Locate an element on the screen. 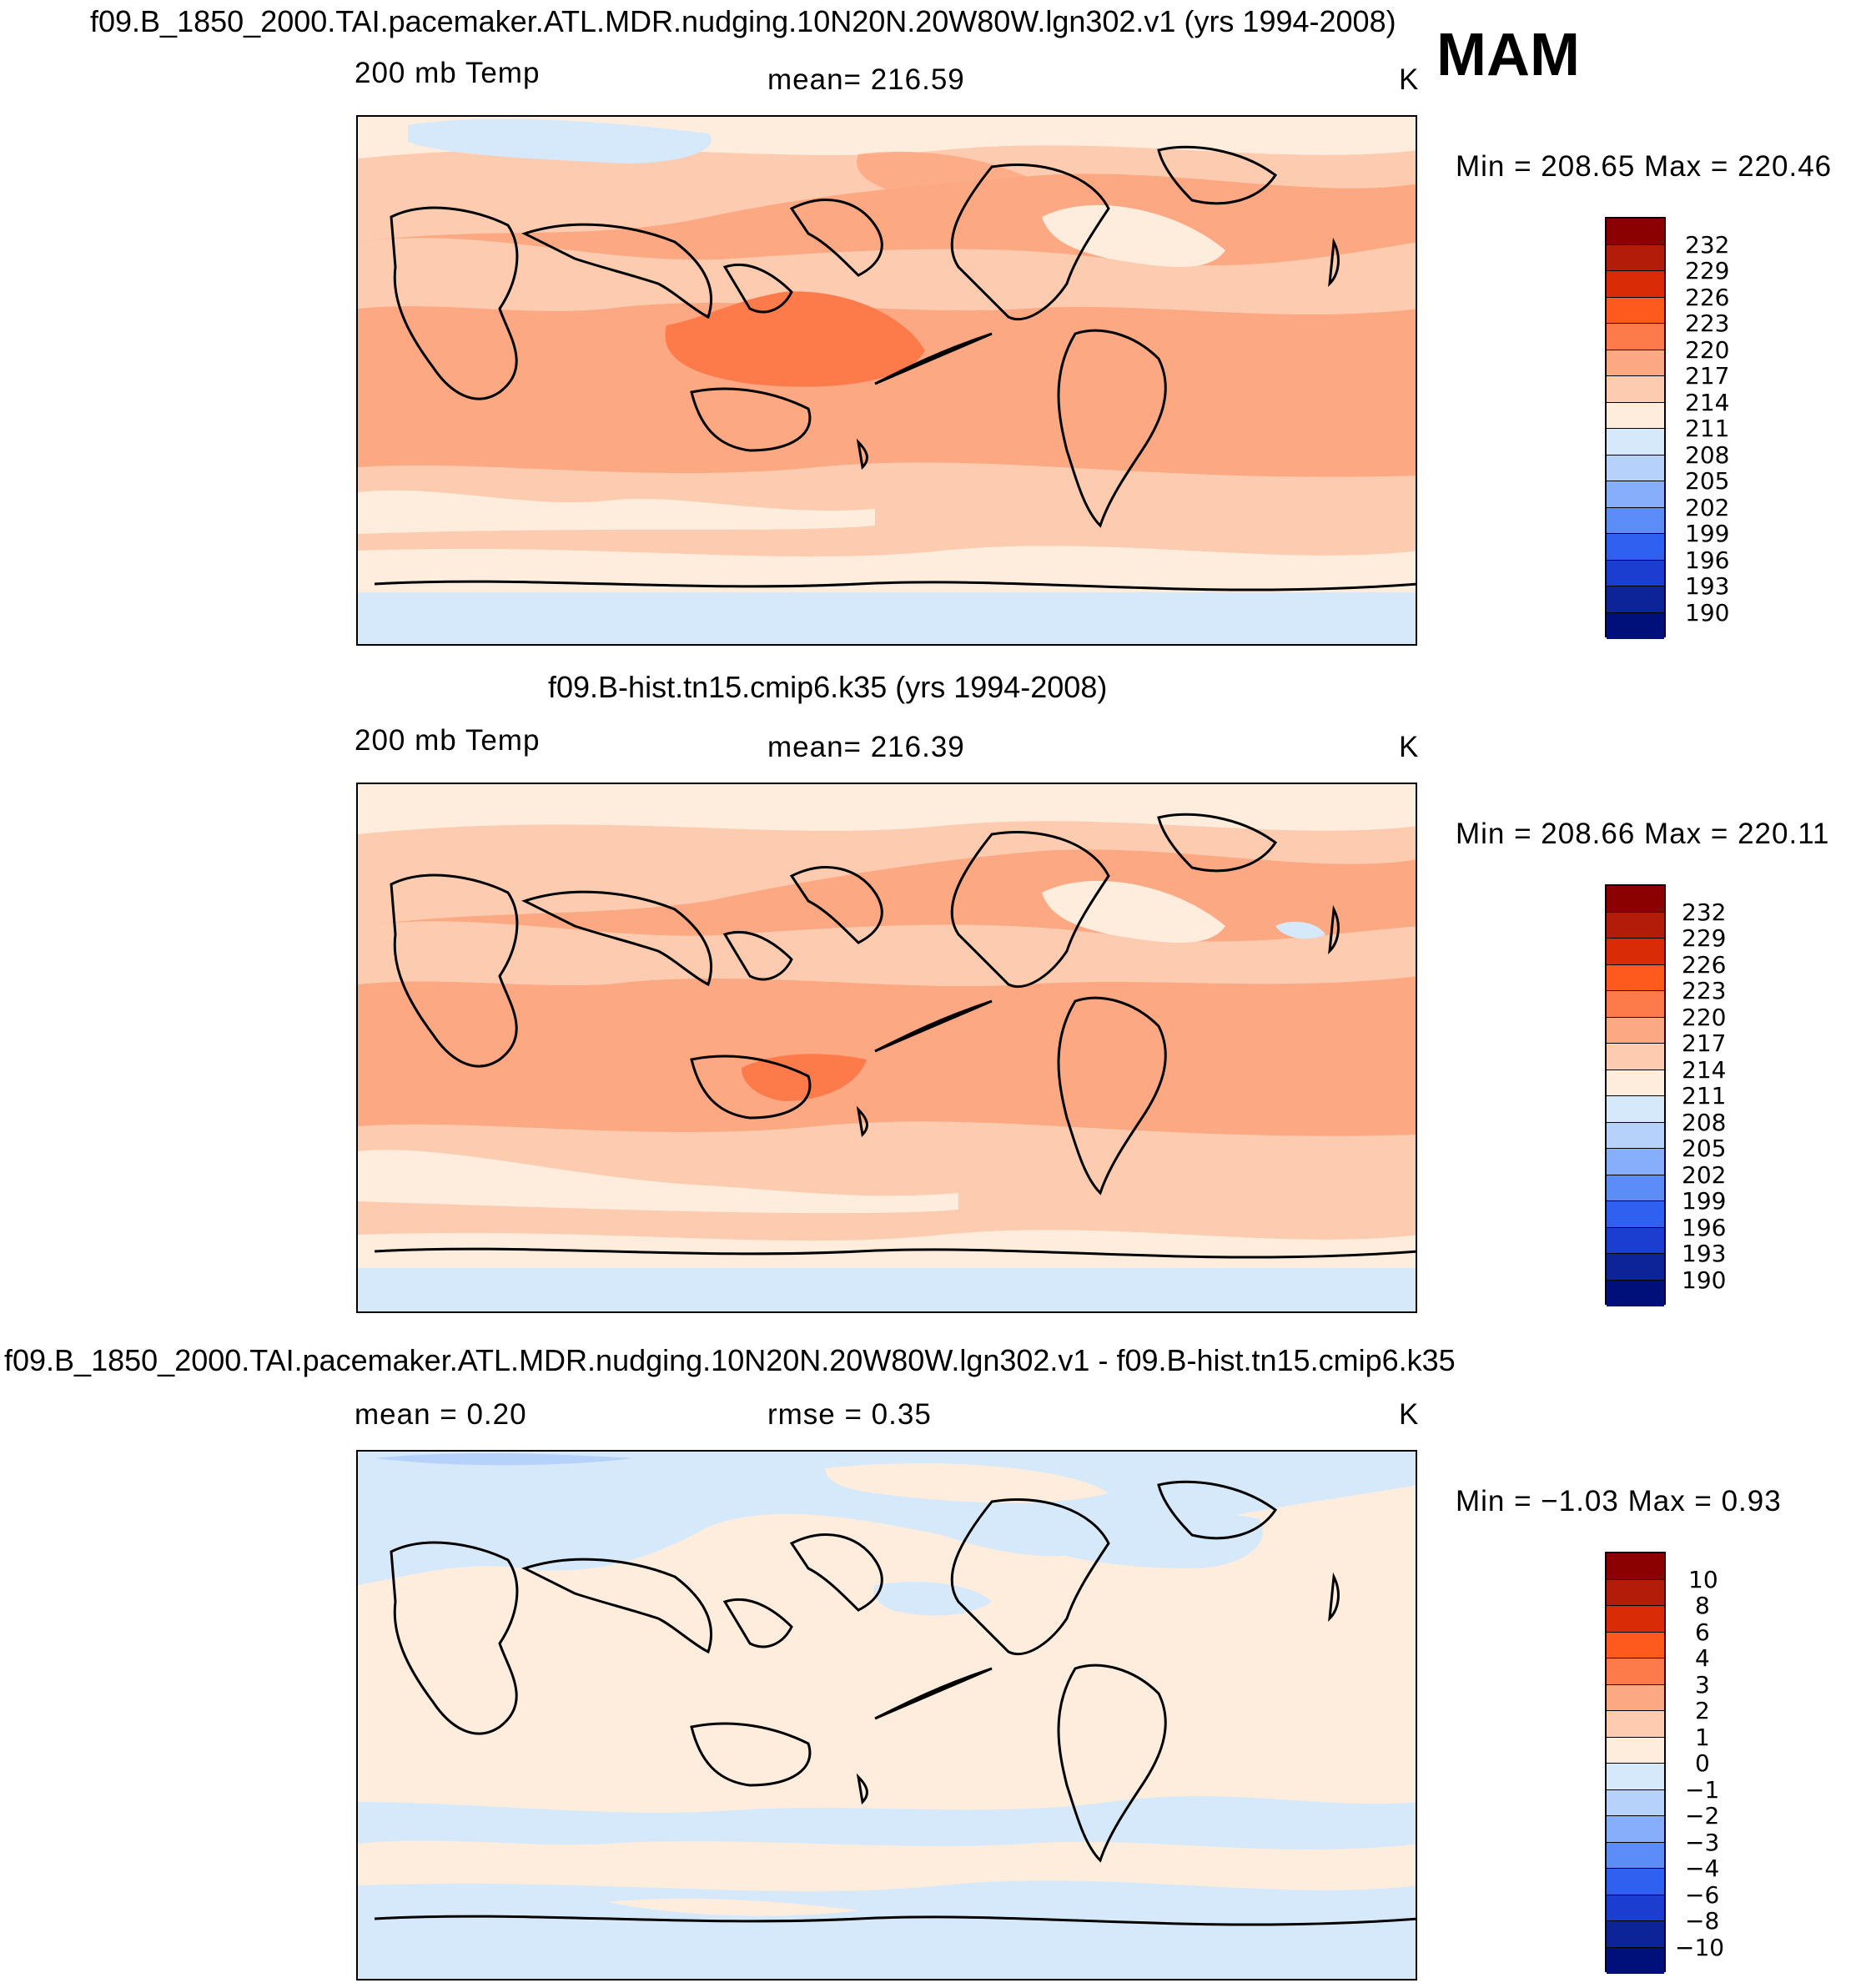  colorbar-tick-label: 1 is located at coordinates (1702, 1737).